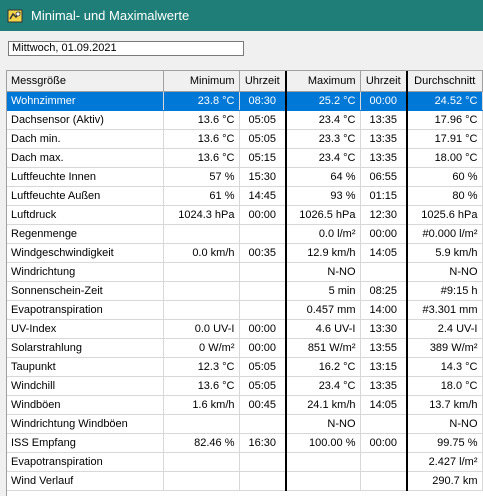 The width and height of the screenshot is (483, 496). Describe the element at coordinates (263, 253) in the screenshot. I see `cell-min-time: 00:35` at that location.